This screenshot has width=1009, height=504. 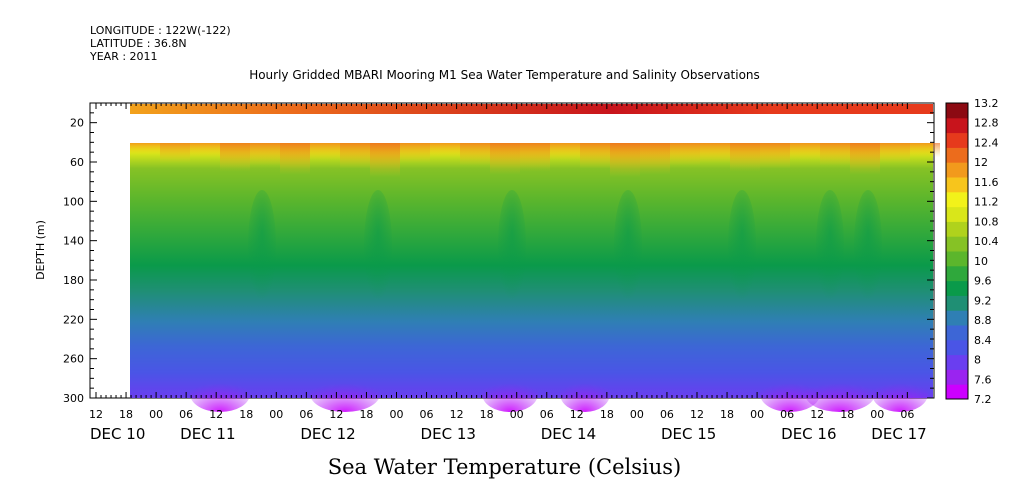 What do you see at coordinates (986, 221) in the screenshot?
I see `colorbar-label: 10.8` at bounding box center [986, 221].